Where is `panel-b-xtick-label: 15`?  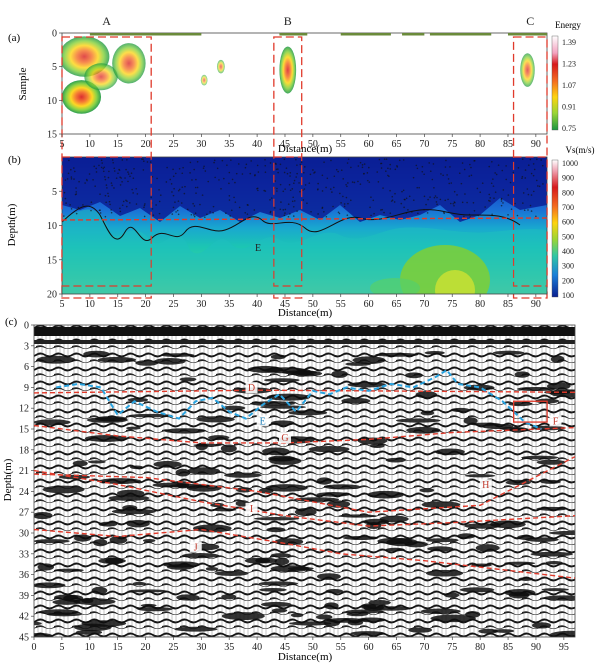 panel-b-xtick-label: 15 is located at coordinates (118, 304).